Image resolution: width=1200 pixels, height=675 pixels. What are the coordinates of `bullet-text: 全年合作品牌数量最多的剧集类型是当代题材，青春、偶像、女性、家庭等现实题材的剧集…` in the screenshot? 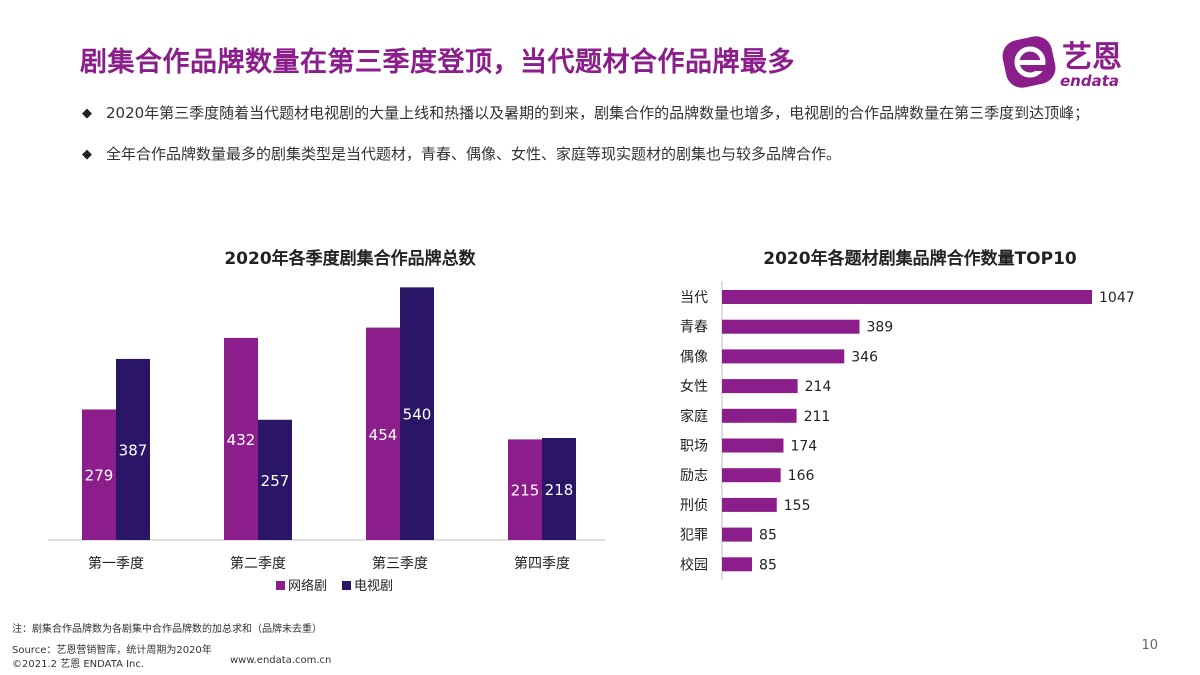 It's located at (474, 154).